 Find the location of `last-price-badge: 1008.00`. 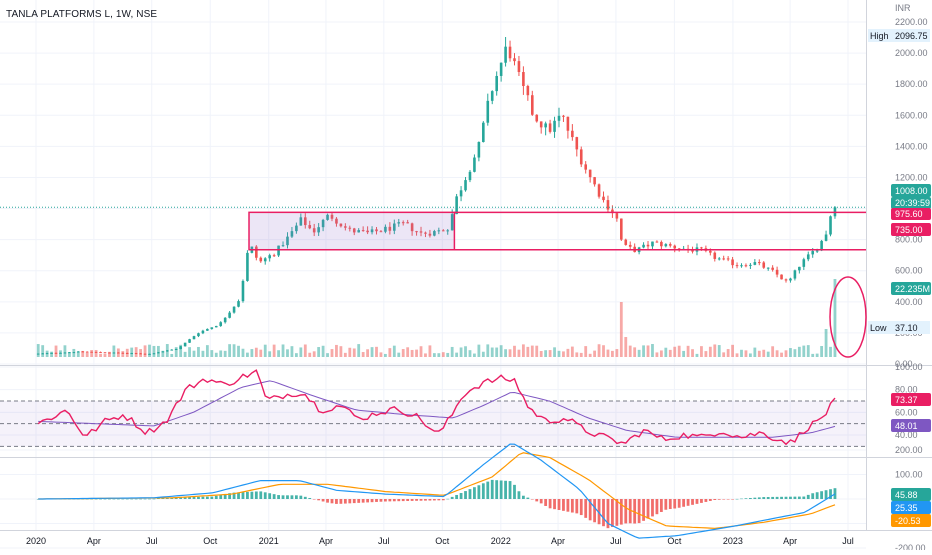

last-price-badge: 1008.00 is located at coordinates (911, 190).